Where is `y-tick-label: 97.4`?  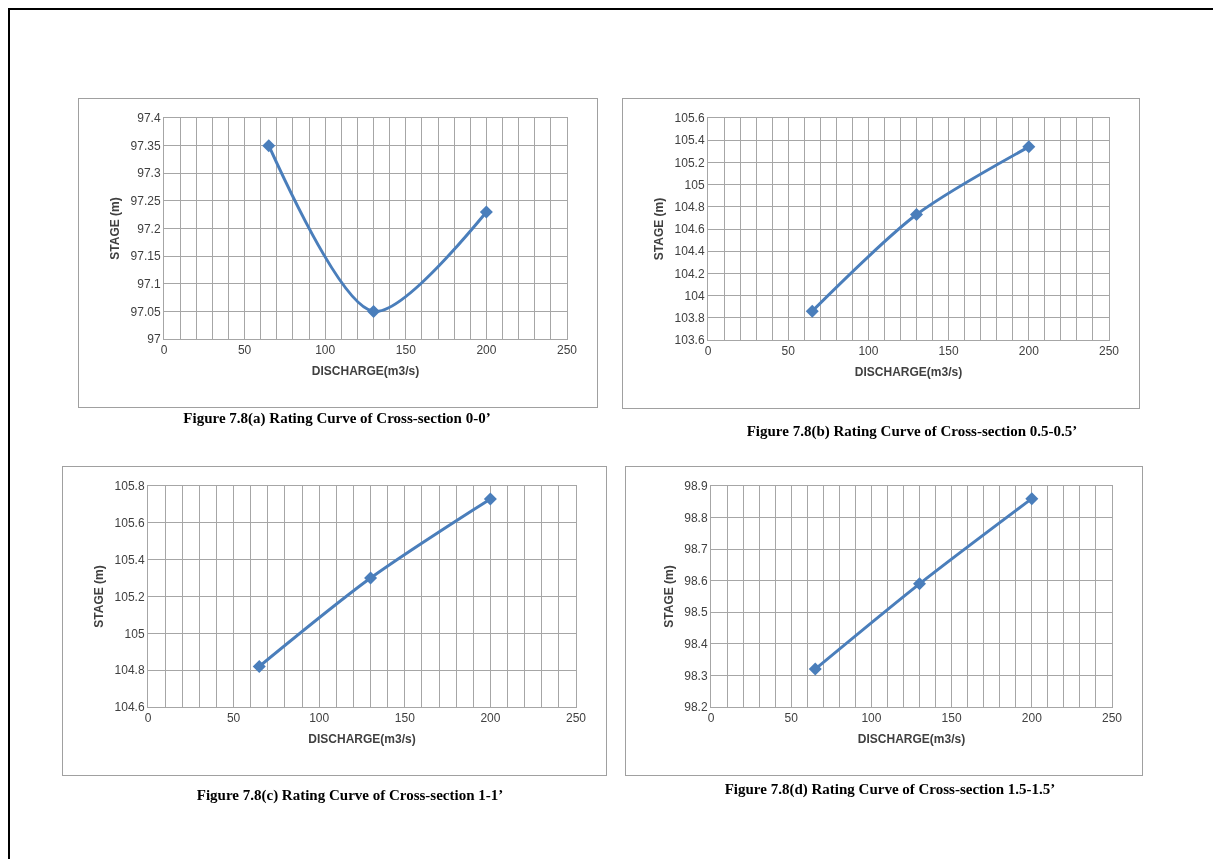 y-tick-label: 97.4 is located at coordinates (149, 118).